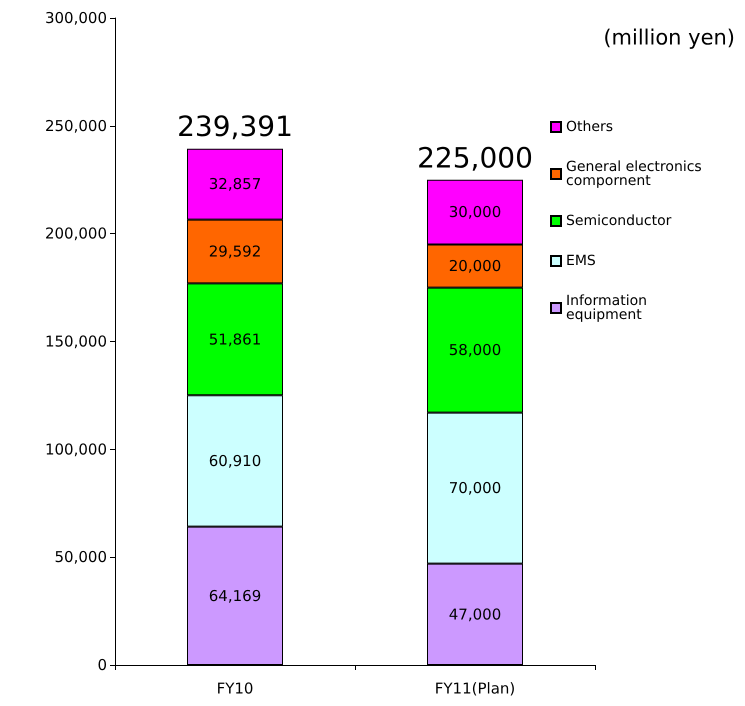  What do you see at coordinates (235, 251) in the screenshot?
I see `data-label: 29,592` at bounding box center [235, 251].